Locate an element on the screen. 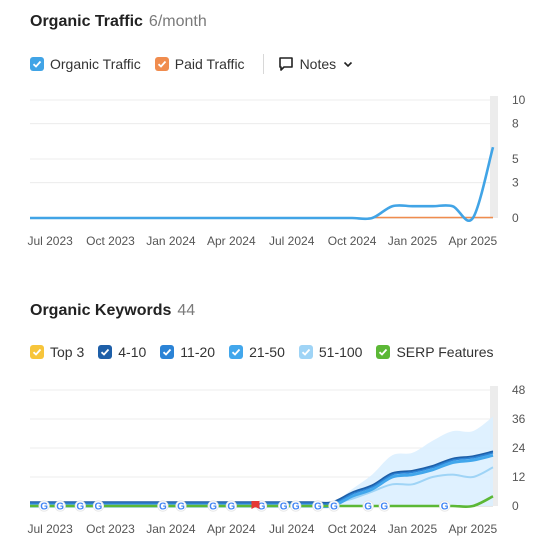 Image resolution: width=551 pixels, height=557 pixels. y-tick-label: 24 is located at coordinates (519, 448).